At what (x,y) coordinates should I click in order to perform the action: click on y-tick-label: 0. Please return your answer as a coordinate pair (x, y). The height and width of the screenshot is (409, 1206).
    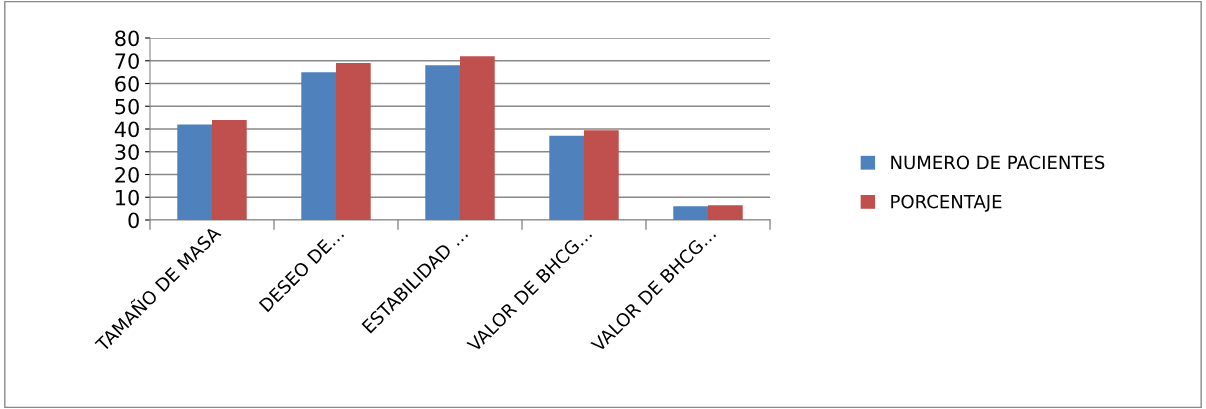
    Looking at the image, I should click on (133, 220).